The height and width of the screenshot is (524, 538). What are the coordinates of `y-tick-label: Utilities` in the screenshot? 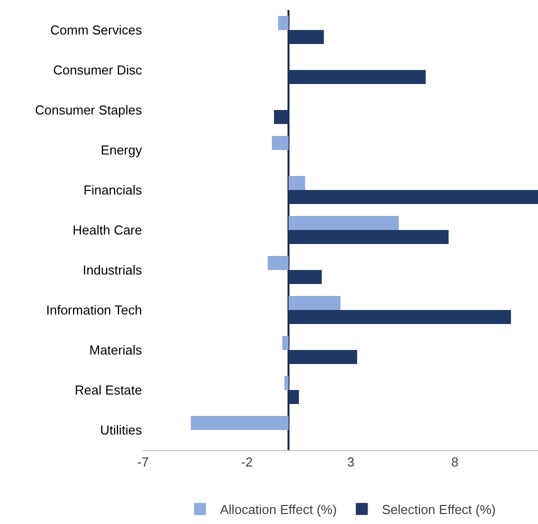 It's located at (121, 430).